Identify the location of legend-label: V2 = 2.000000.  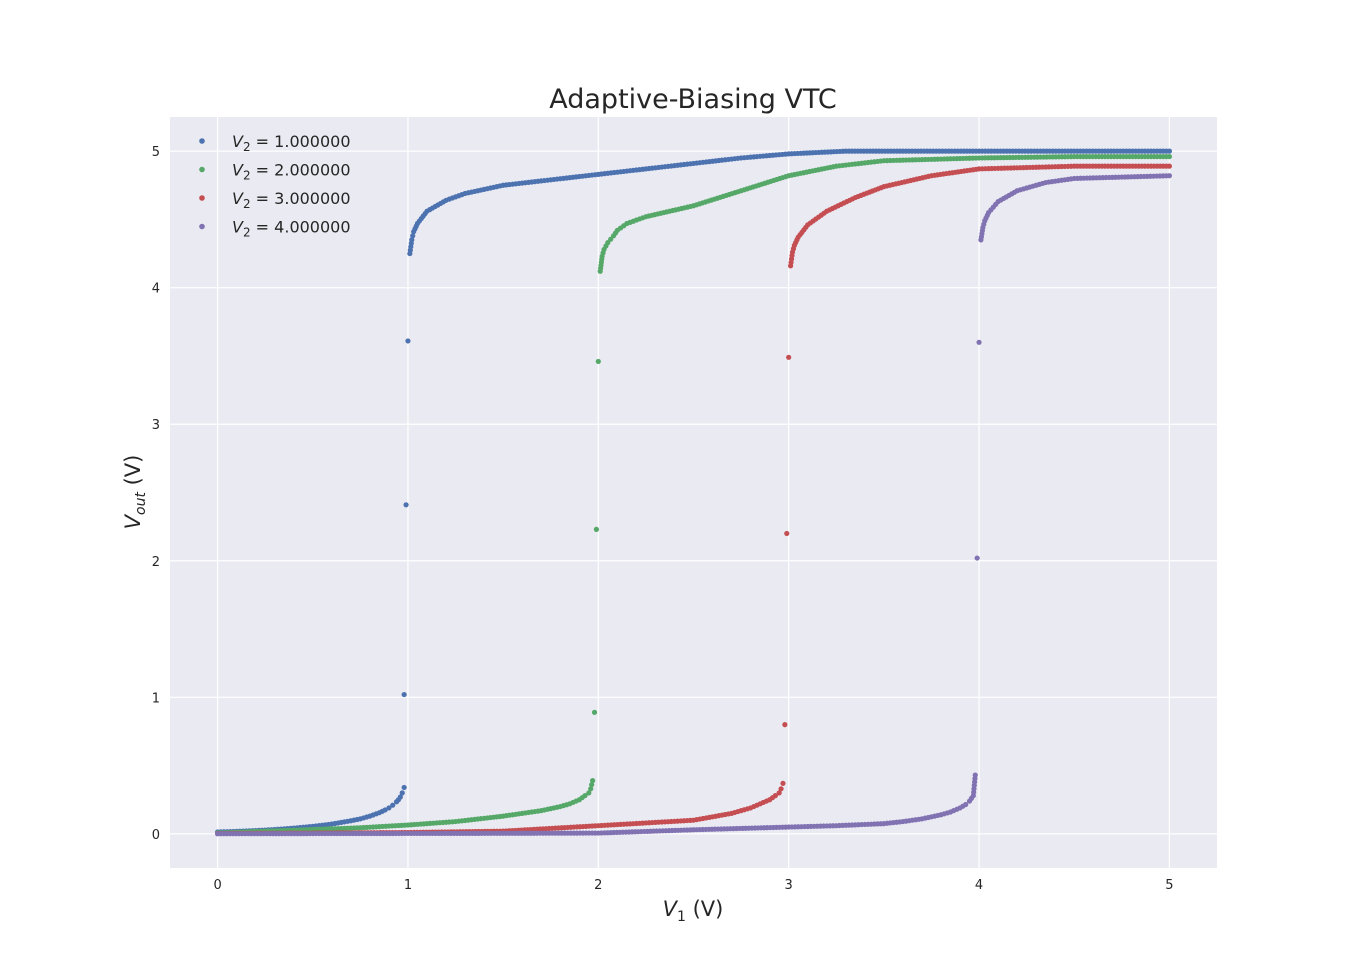
(291, 172).